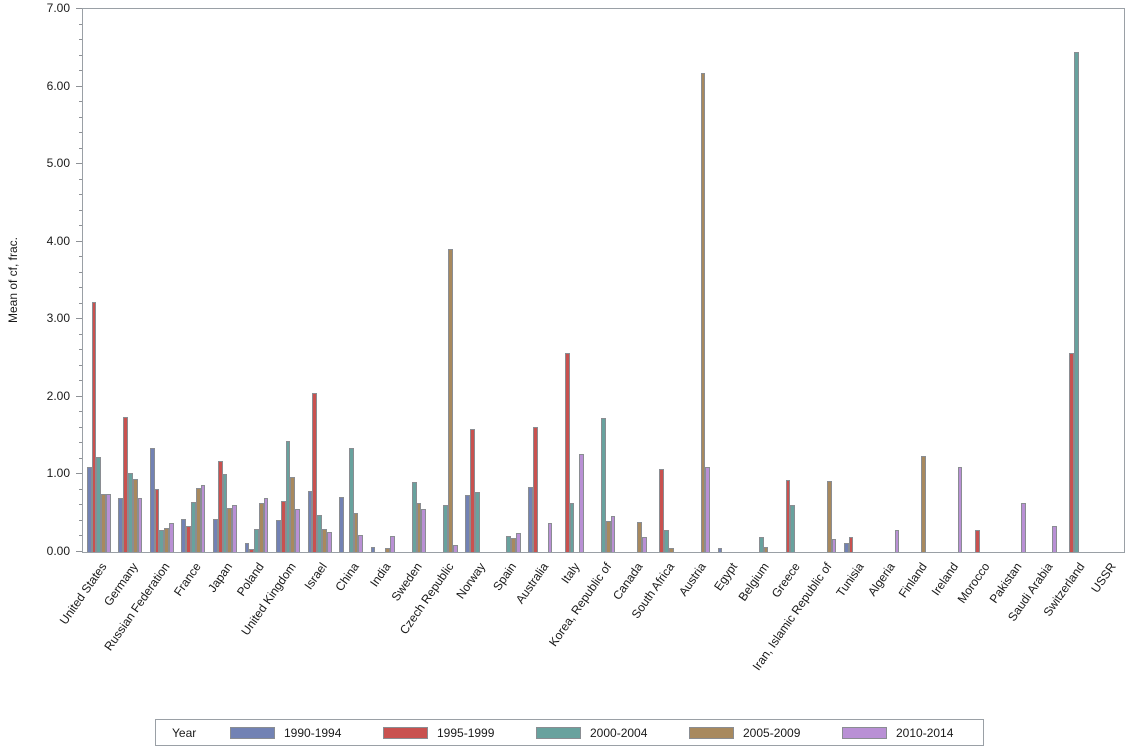 This screenshot has width=1134, height=756. I want to click on bar-sweden-2000-2004, so click(414, 517).